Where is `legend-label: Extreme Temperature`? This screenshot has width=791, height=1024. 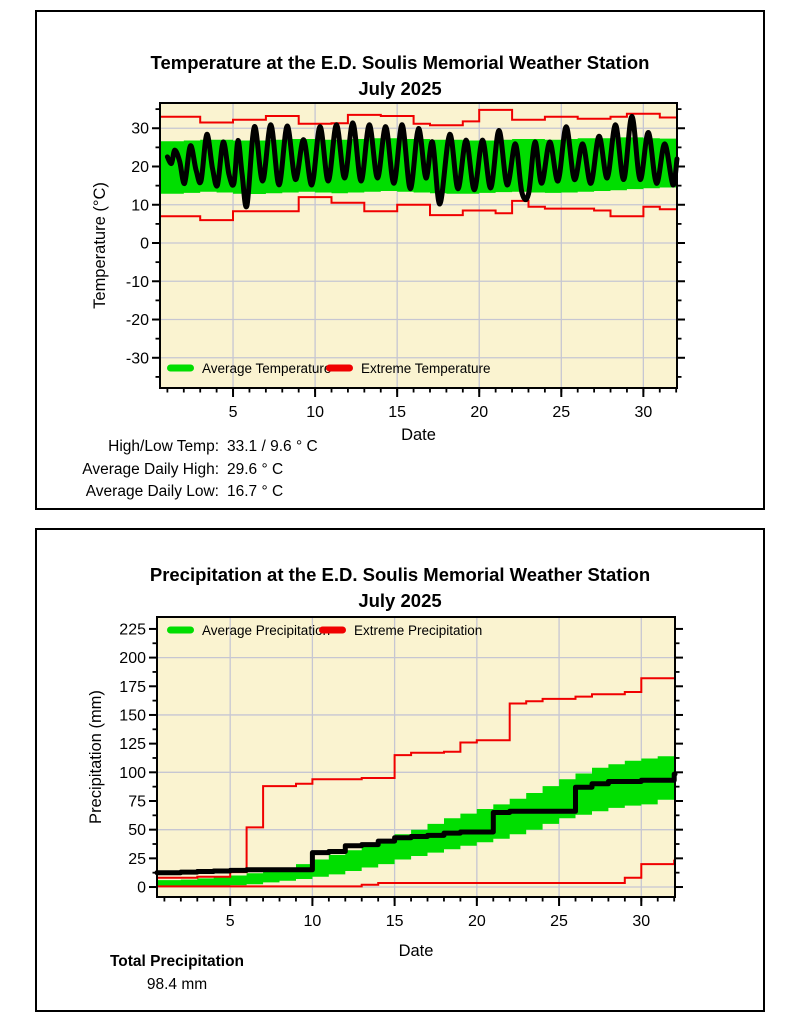 legend-label: Extreme Temperature is located at coordinates (426, 368).